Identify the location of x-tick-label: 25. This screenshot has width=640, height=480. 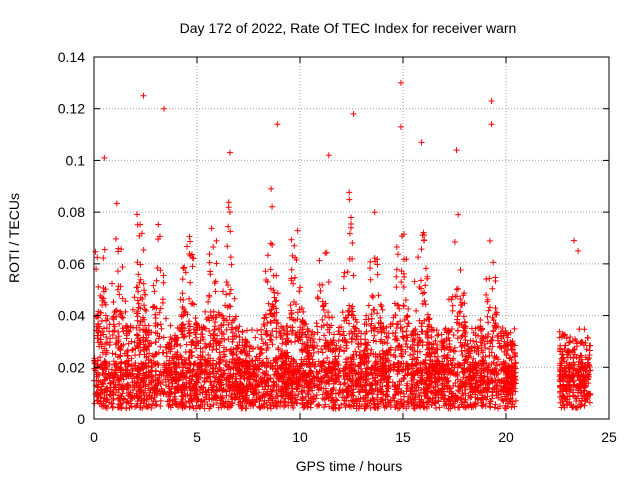
(609, 437).